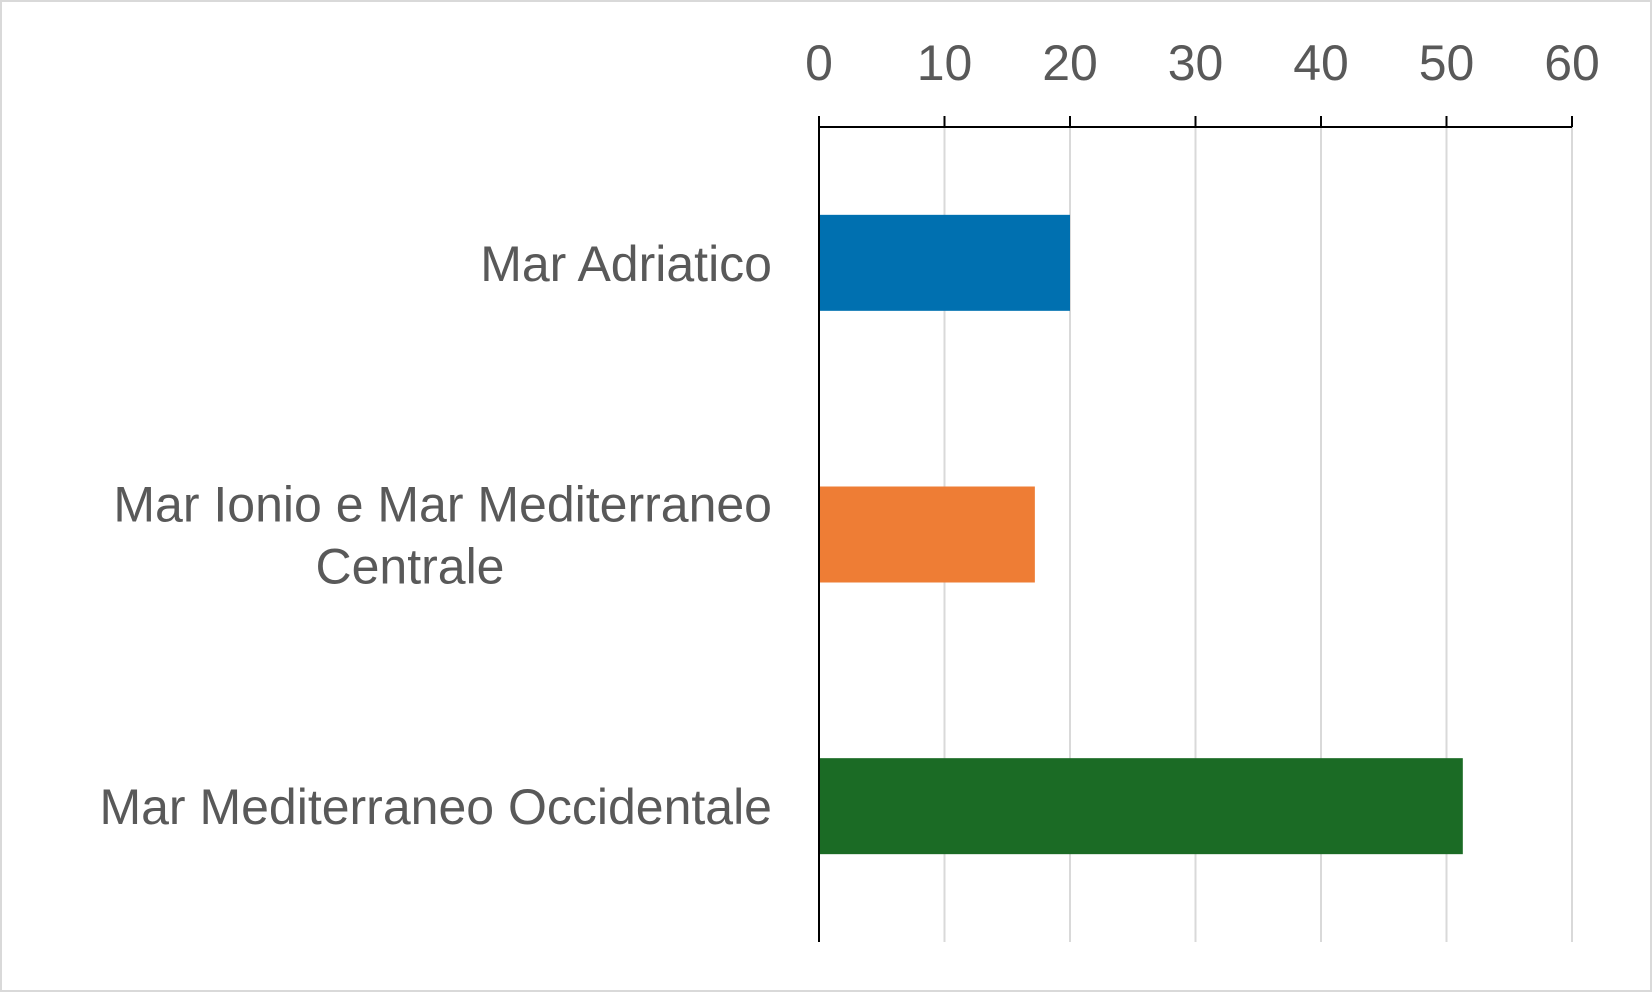 This screenshot has width=1652, height=994. I want to click on x-tick-label: 30, so click(1196, 63).